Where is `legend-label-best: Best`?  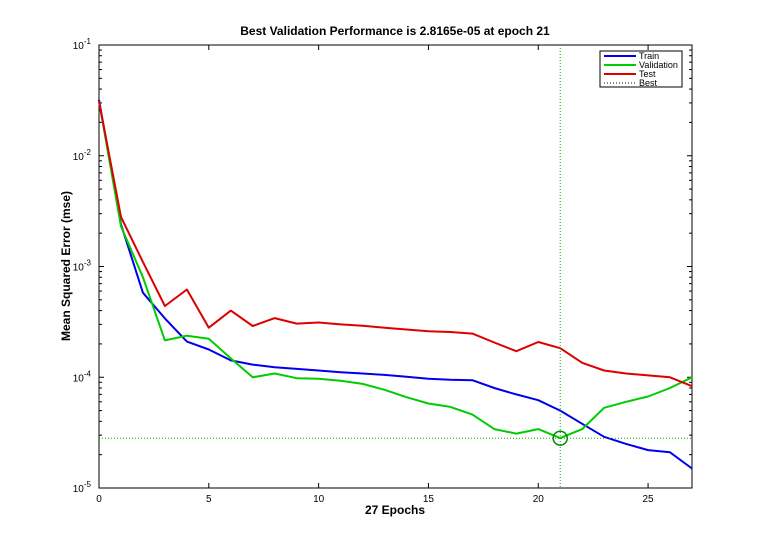
legend-label-best: Best is located at coordinates (648, 83).